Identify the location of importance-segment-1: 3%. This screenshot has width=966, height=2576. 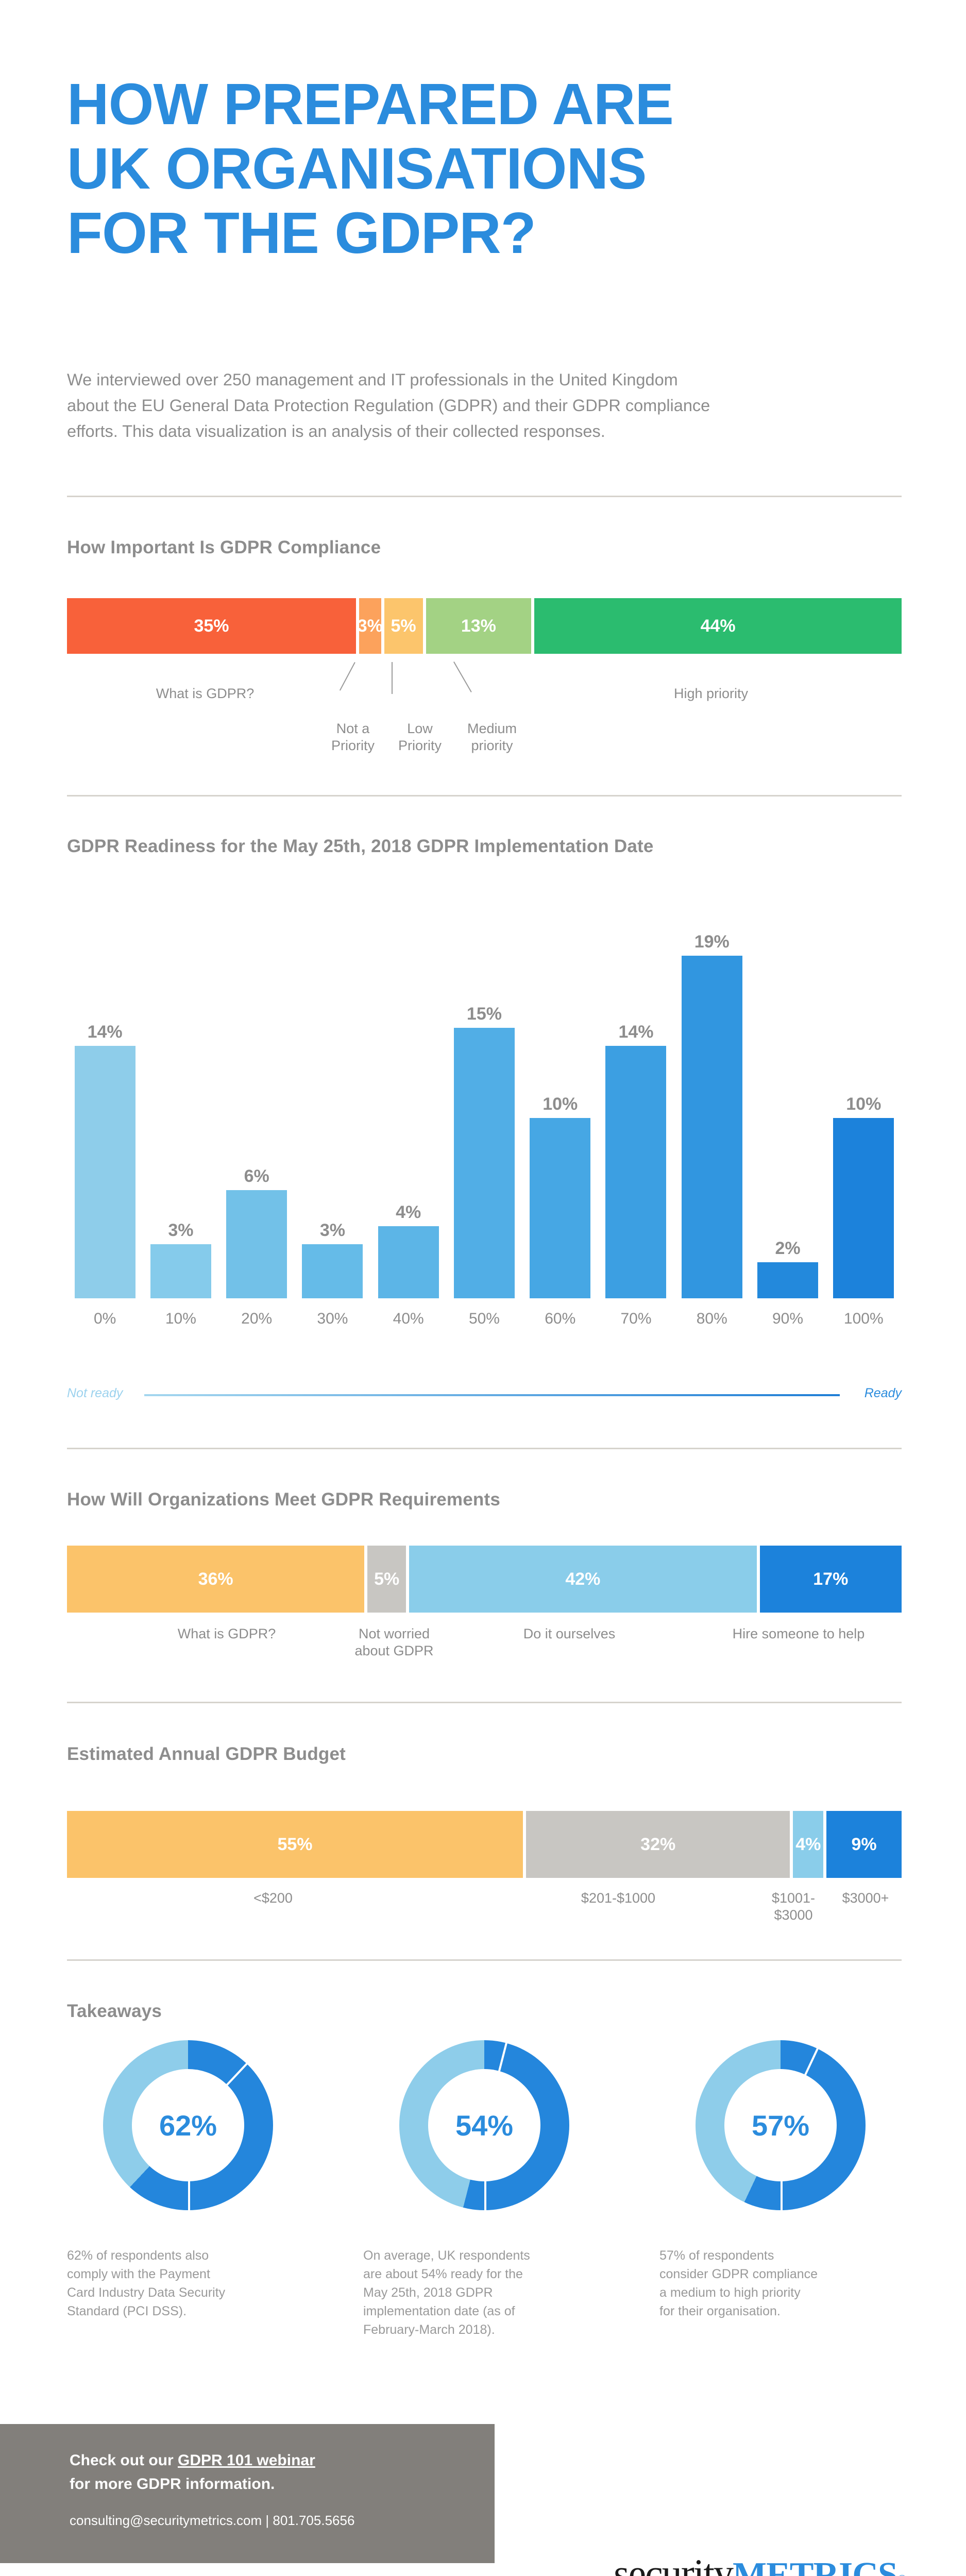
(371, 626).